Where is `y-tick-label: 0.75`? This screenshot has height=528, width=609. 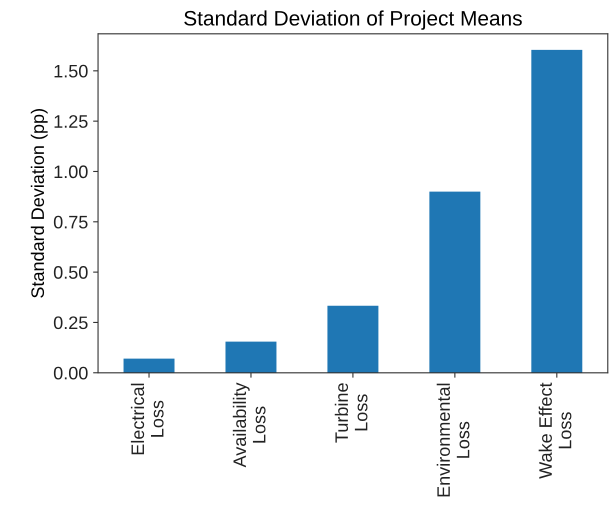 y-tick-label: 0.75 is located at coordinates (71, 222).